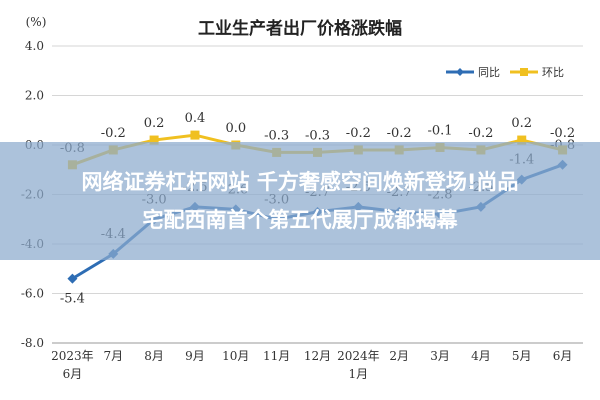 The image size is (600, 400). What do you see at coordinates (235, 356) in the screenshot?
I see `x-tick-label: 10月` at bounding box center [235, 356].